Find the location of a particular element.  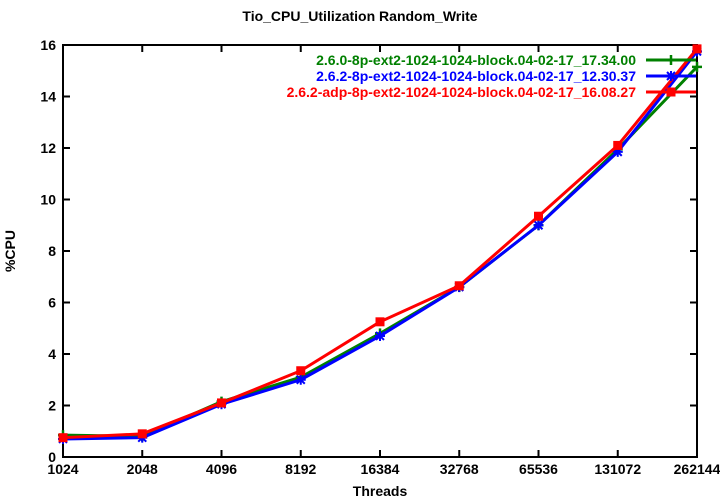

y-tick-label: 16 is located at coordinates (48, 45).